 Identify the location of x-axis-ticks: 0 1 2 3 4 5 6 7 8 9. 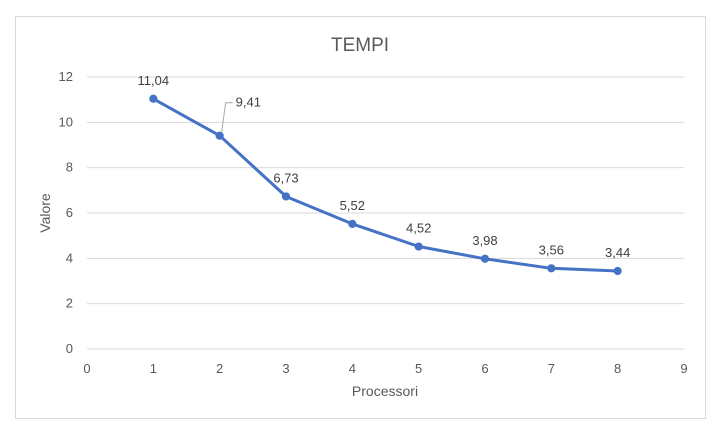
(385, 368).